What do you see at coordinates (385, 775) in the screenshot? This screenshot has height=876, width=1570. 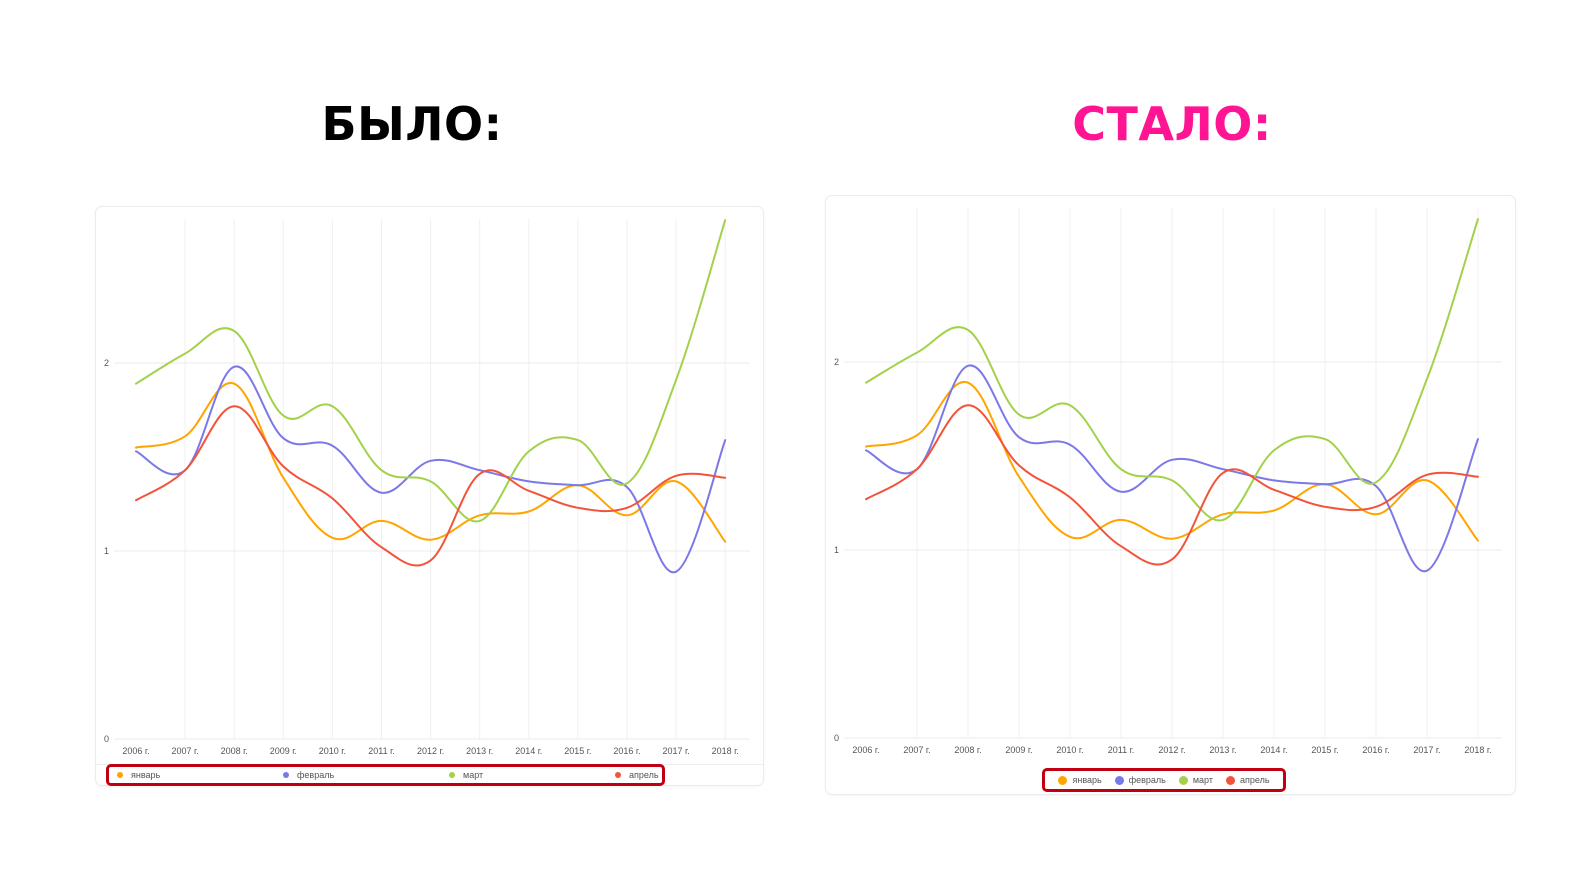 I see `legend-before: январь февраль март апрель` at bounding box center [385, 775].